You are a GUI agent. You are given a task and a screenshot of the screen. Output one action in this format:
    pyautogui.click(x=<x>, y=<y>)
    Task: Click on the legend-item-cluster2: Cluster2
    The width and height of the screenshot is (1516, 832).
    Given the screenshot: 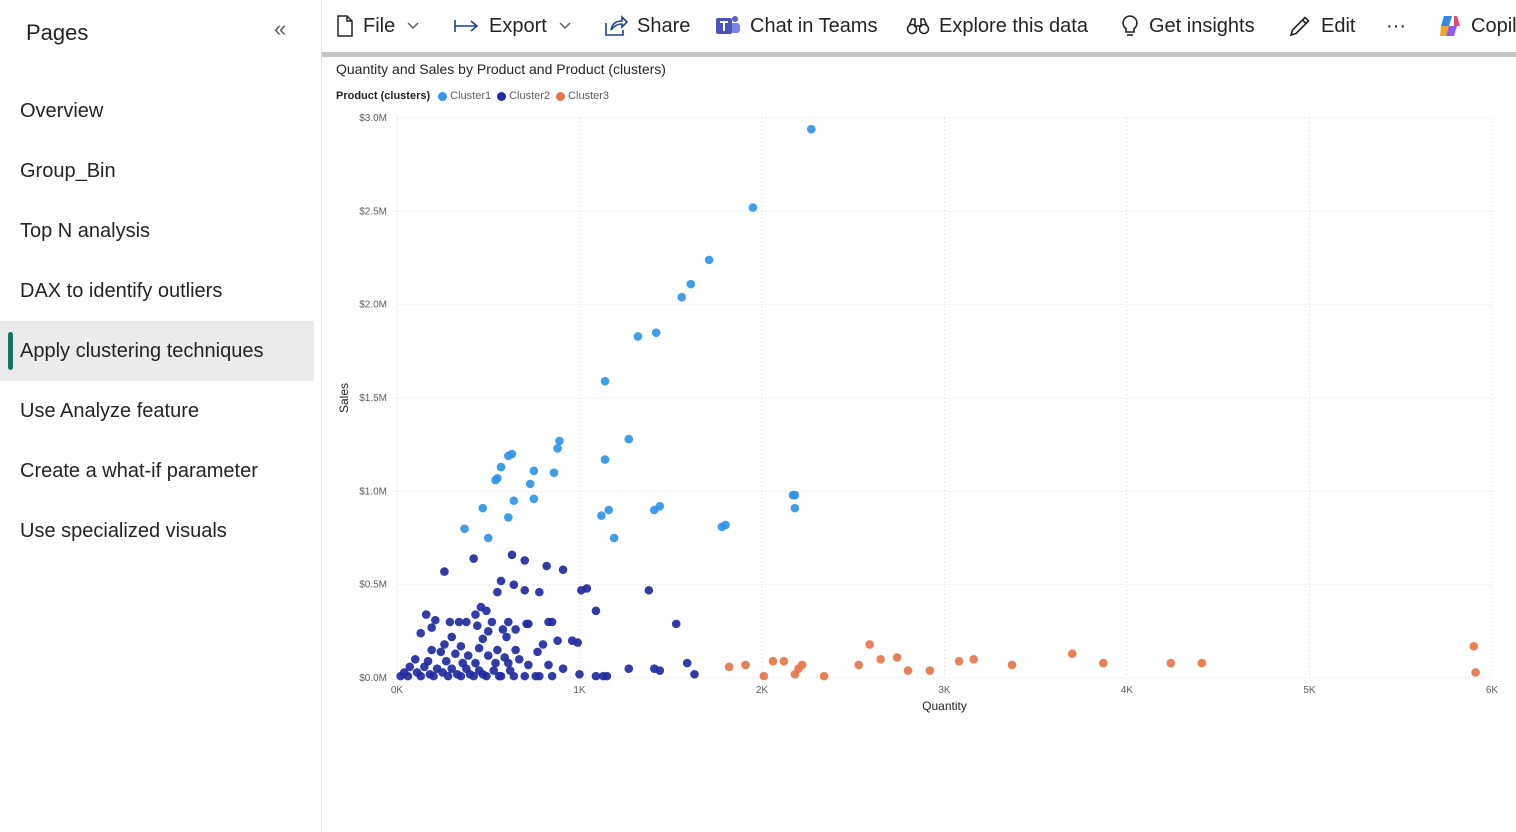 What is the action you would take?
    pyautogui.click(x=523, y=96)
    